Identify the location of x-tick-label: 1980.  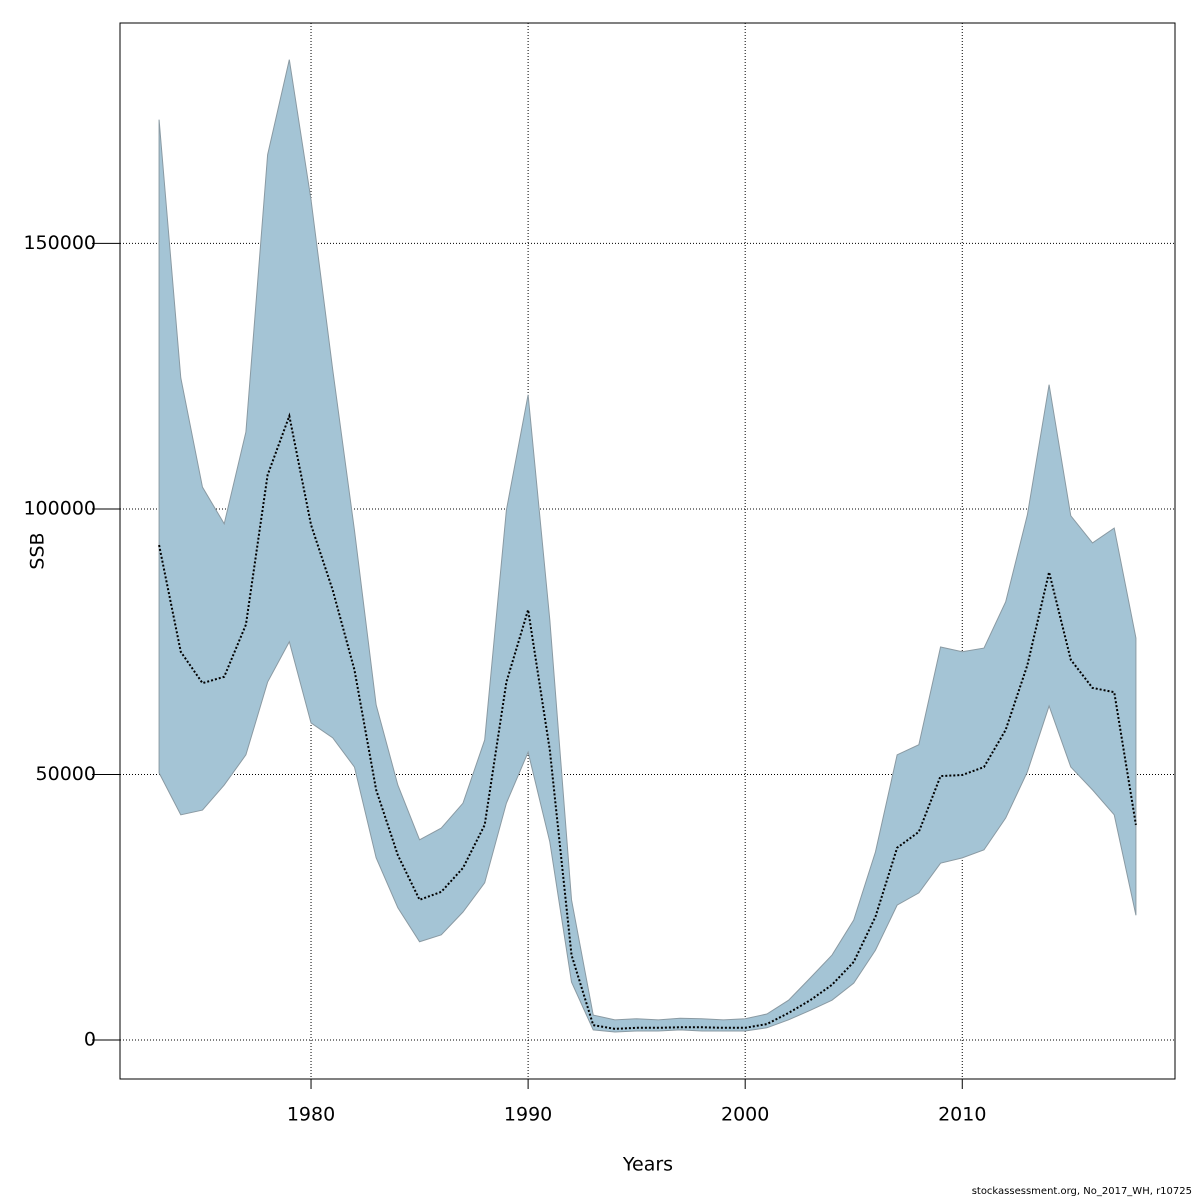
(311, 1115).